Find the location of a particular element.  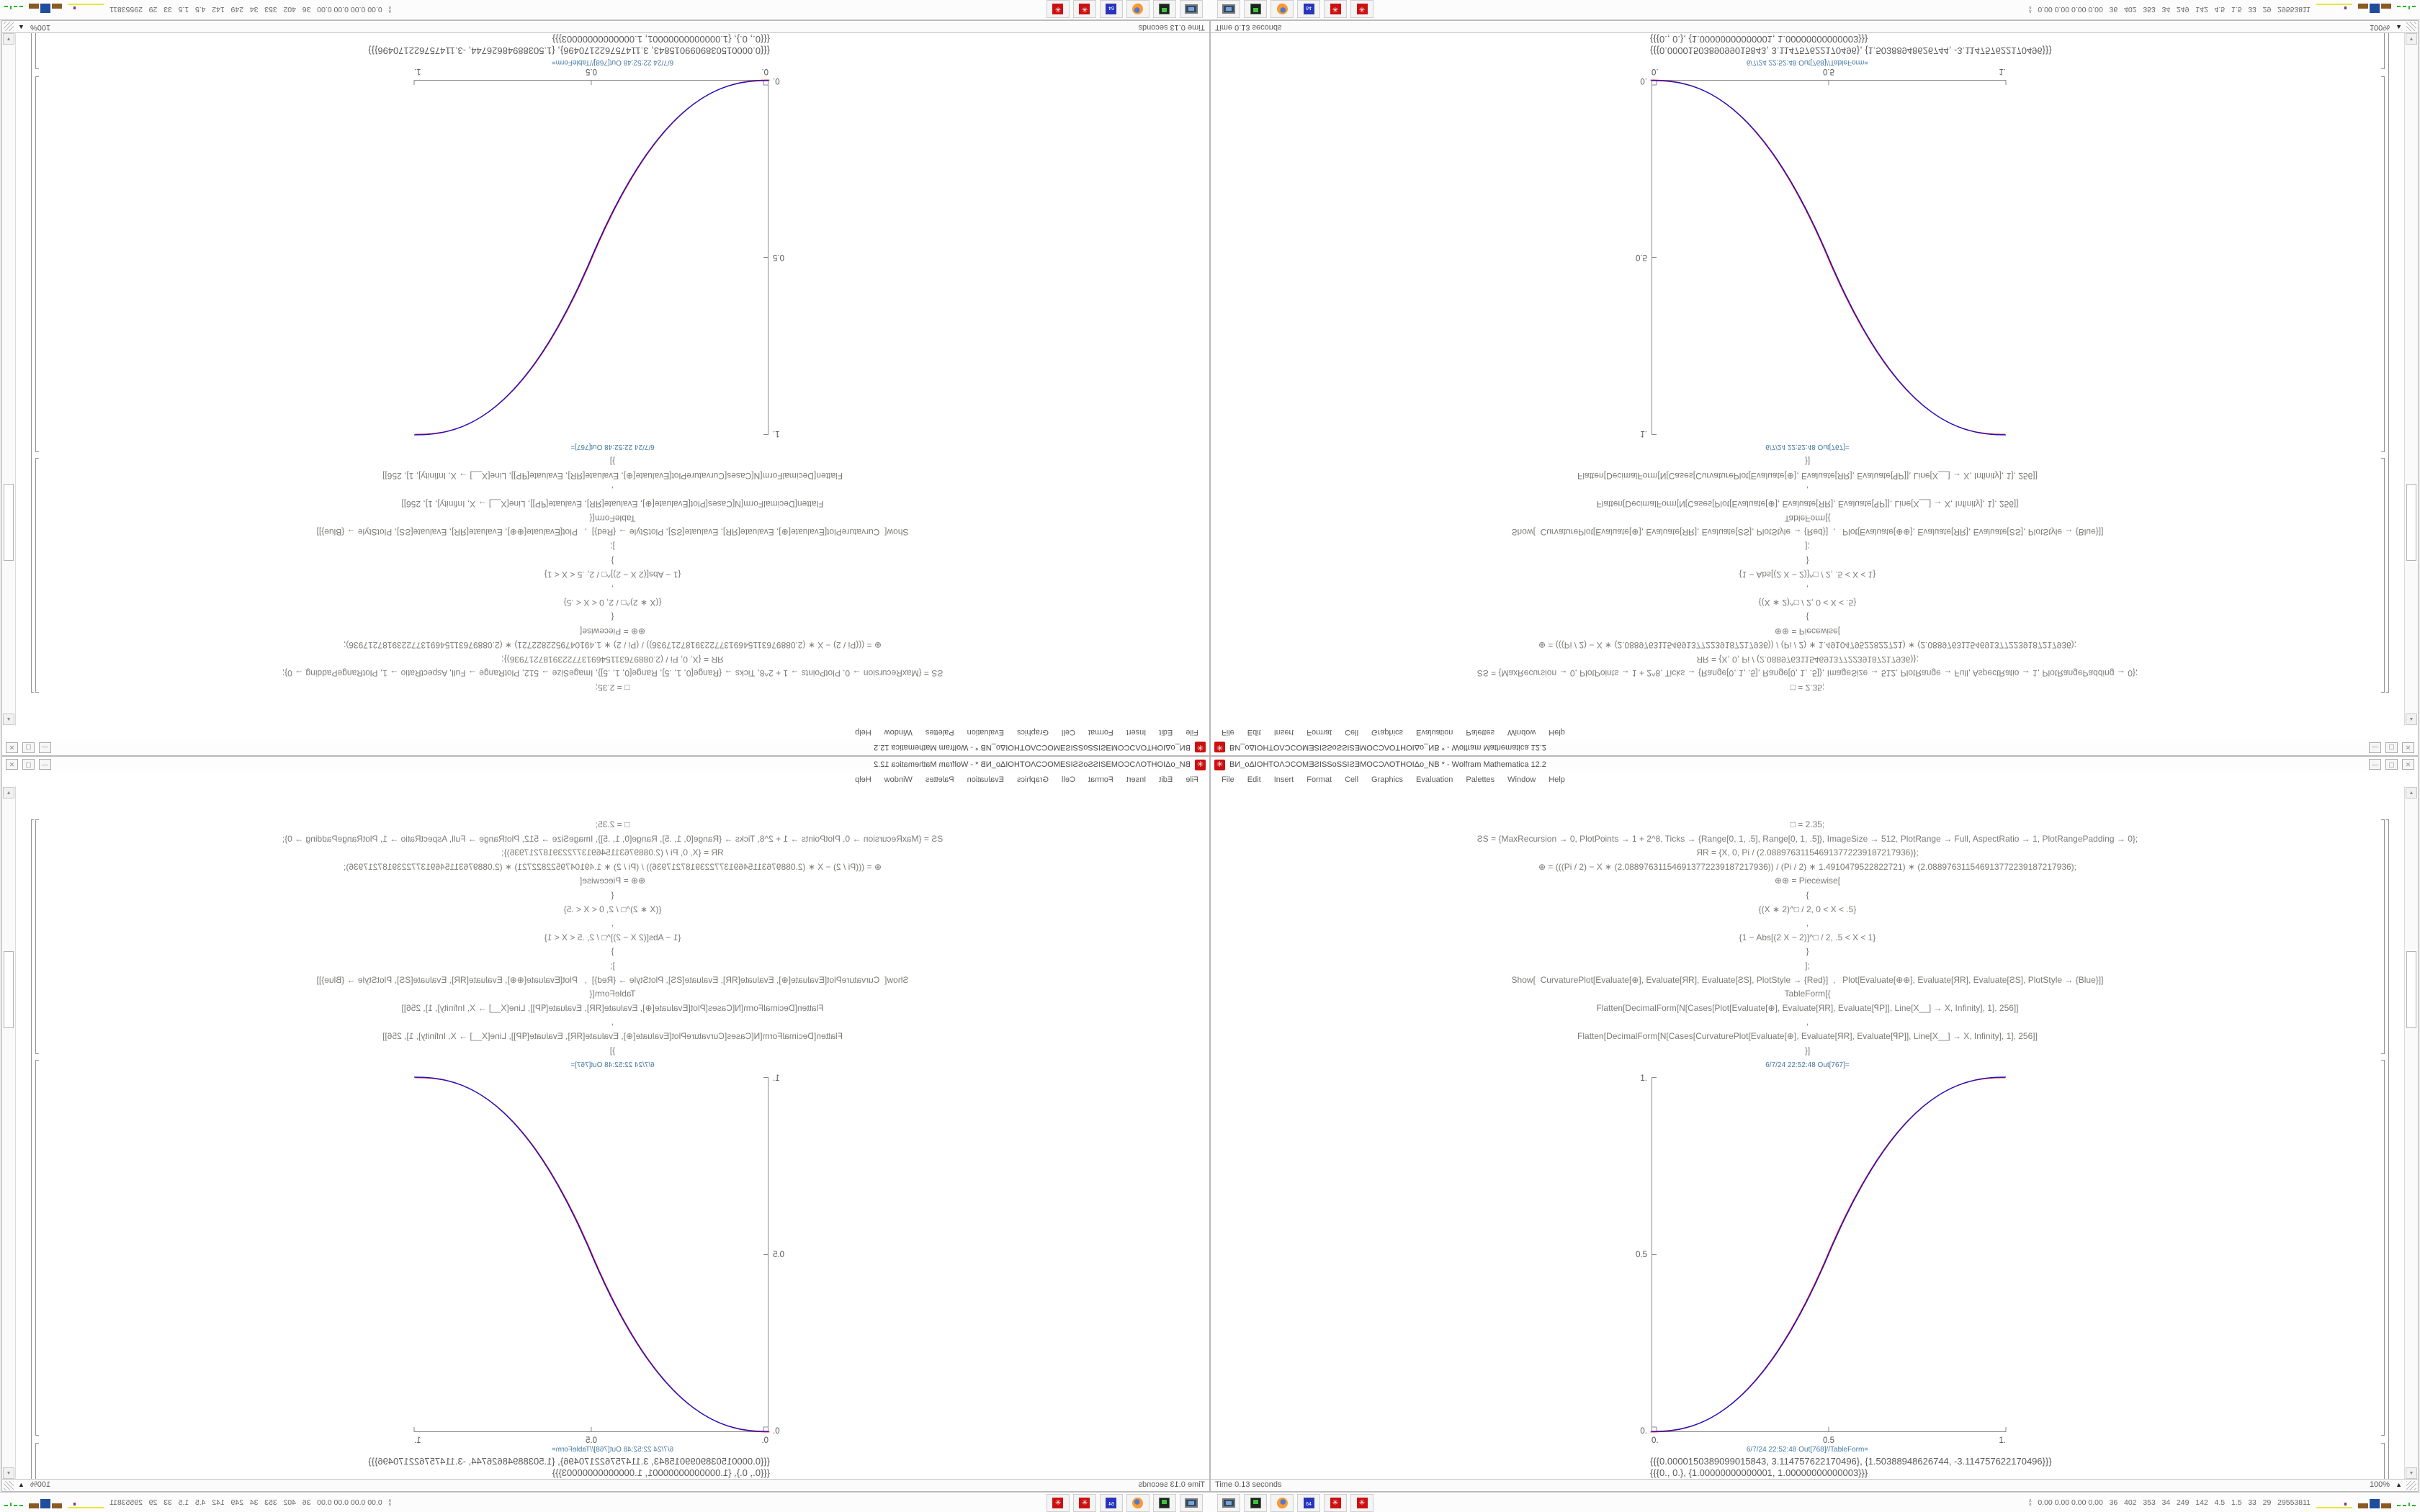

menu-palettes: Palettes is located at coordinates (1480, 779).